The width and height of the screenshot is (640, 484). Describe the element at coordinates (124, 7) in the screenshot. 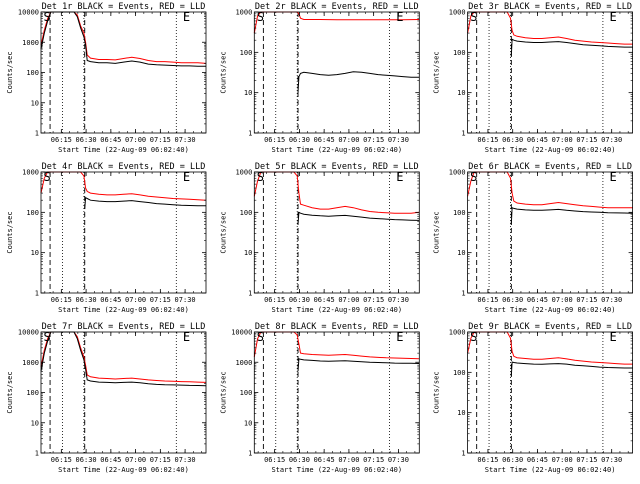

I see `panel-title: Det 1r BLACK = Events, RED = LLD` at that location.